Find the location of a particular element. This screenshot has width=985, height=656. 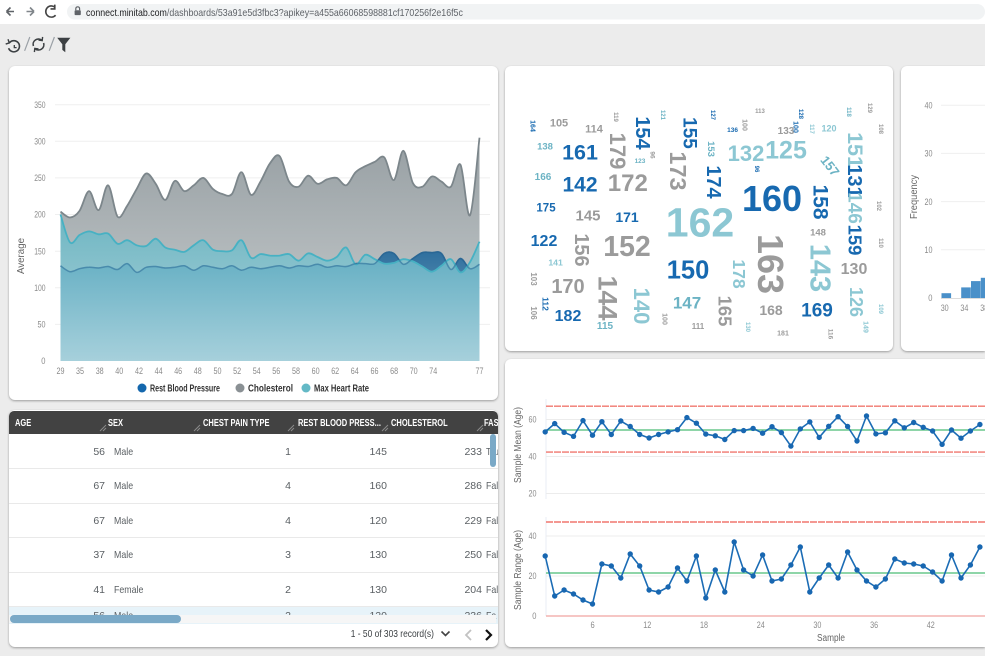

svg-text: Max Heart Rate is located at coordinates (341, 389).